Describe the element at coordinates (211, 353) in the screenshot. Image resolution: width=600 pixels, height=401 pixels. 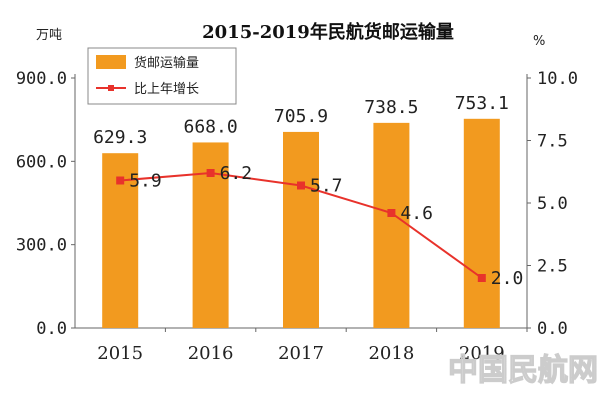
I see `x-tick-label: 2016` at that location.